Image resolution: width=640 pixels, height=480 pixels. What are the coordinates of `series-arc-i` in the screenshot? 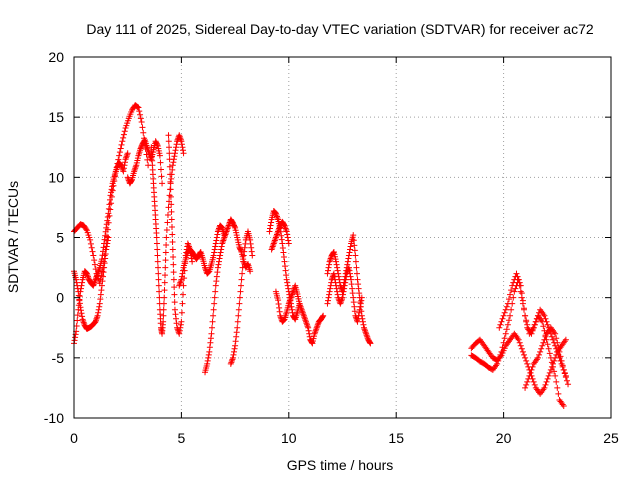 It's located at (241, 297).